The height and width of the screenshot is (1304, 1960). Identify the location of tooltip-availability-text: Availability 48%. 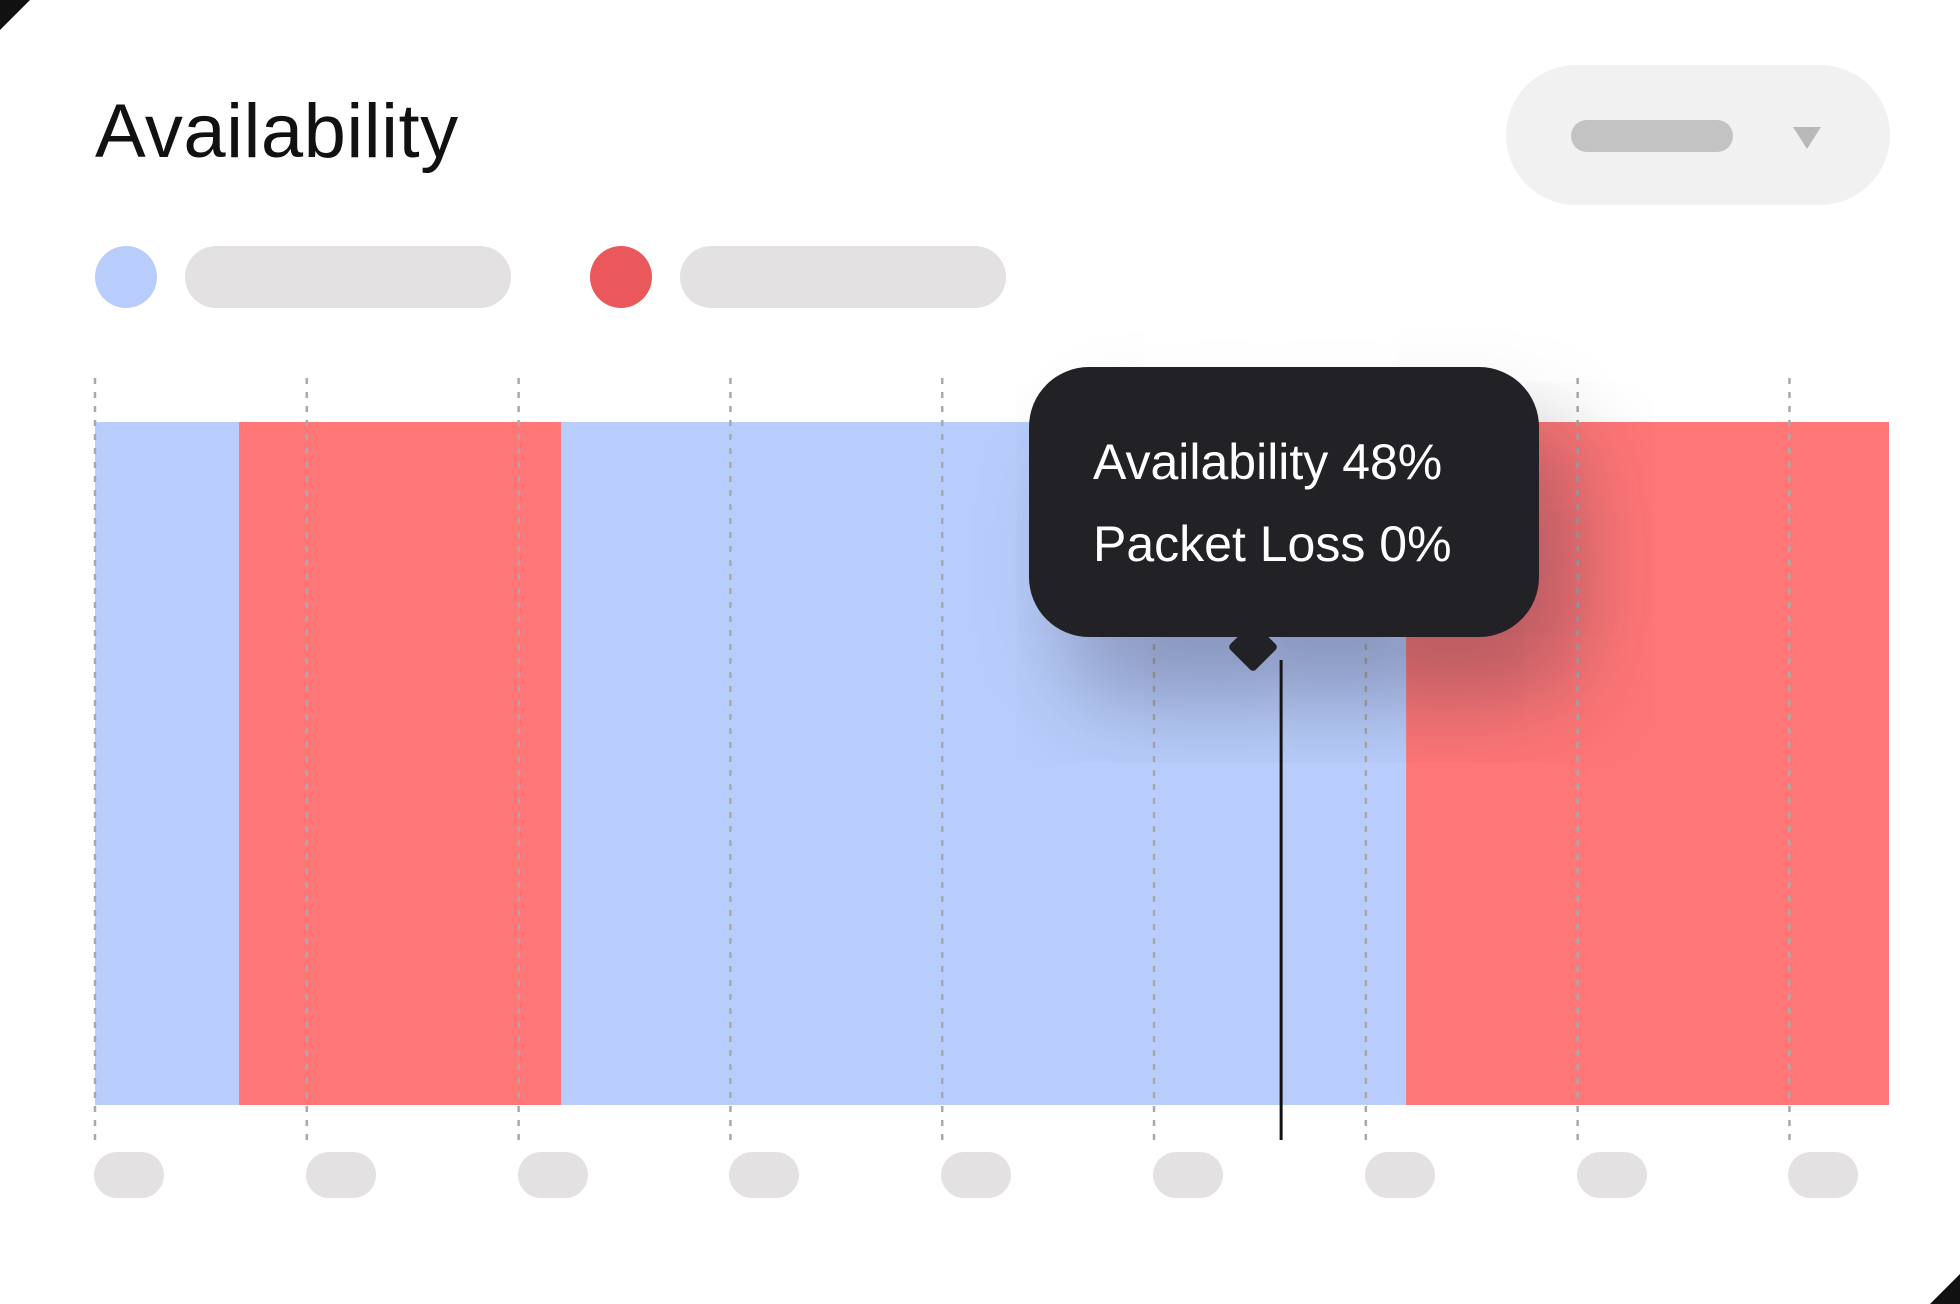
(1268, 462).